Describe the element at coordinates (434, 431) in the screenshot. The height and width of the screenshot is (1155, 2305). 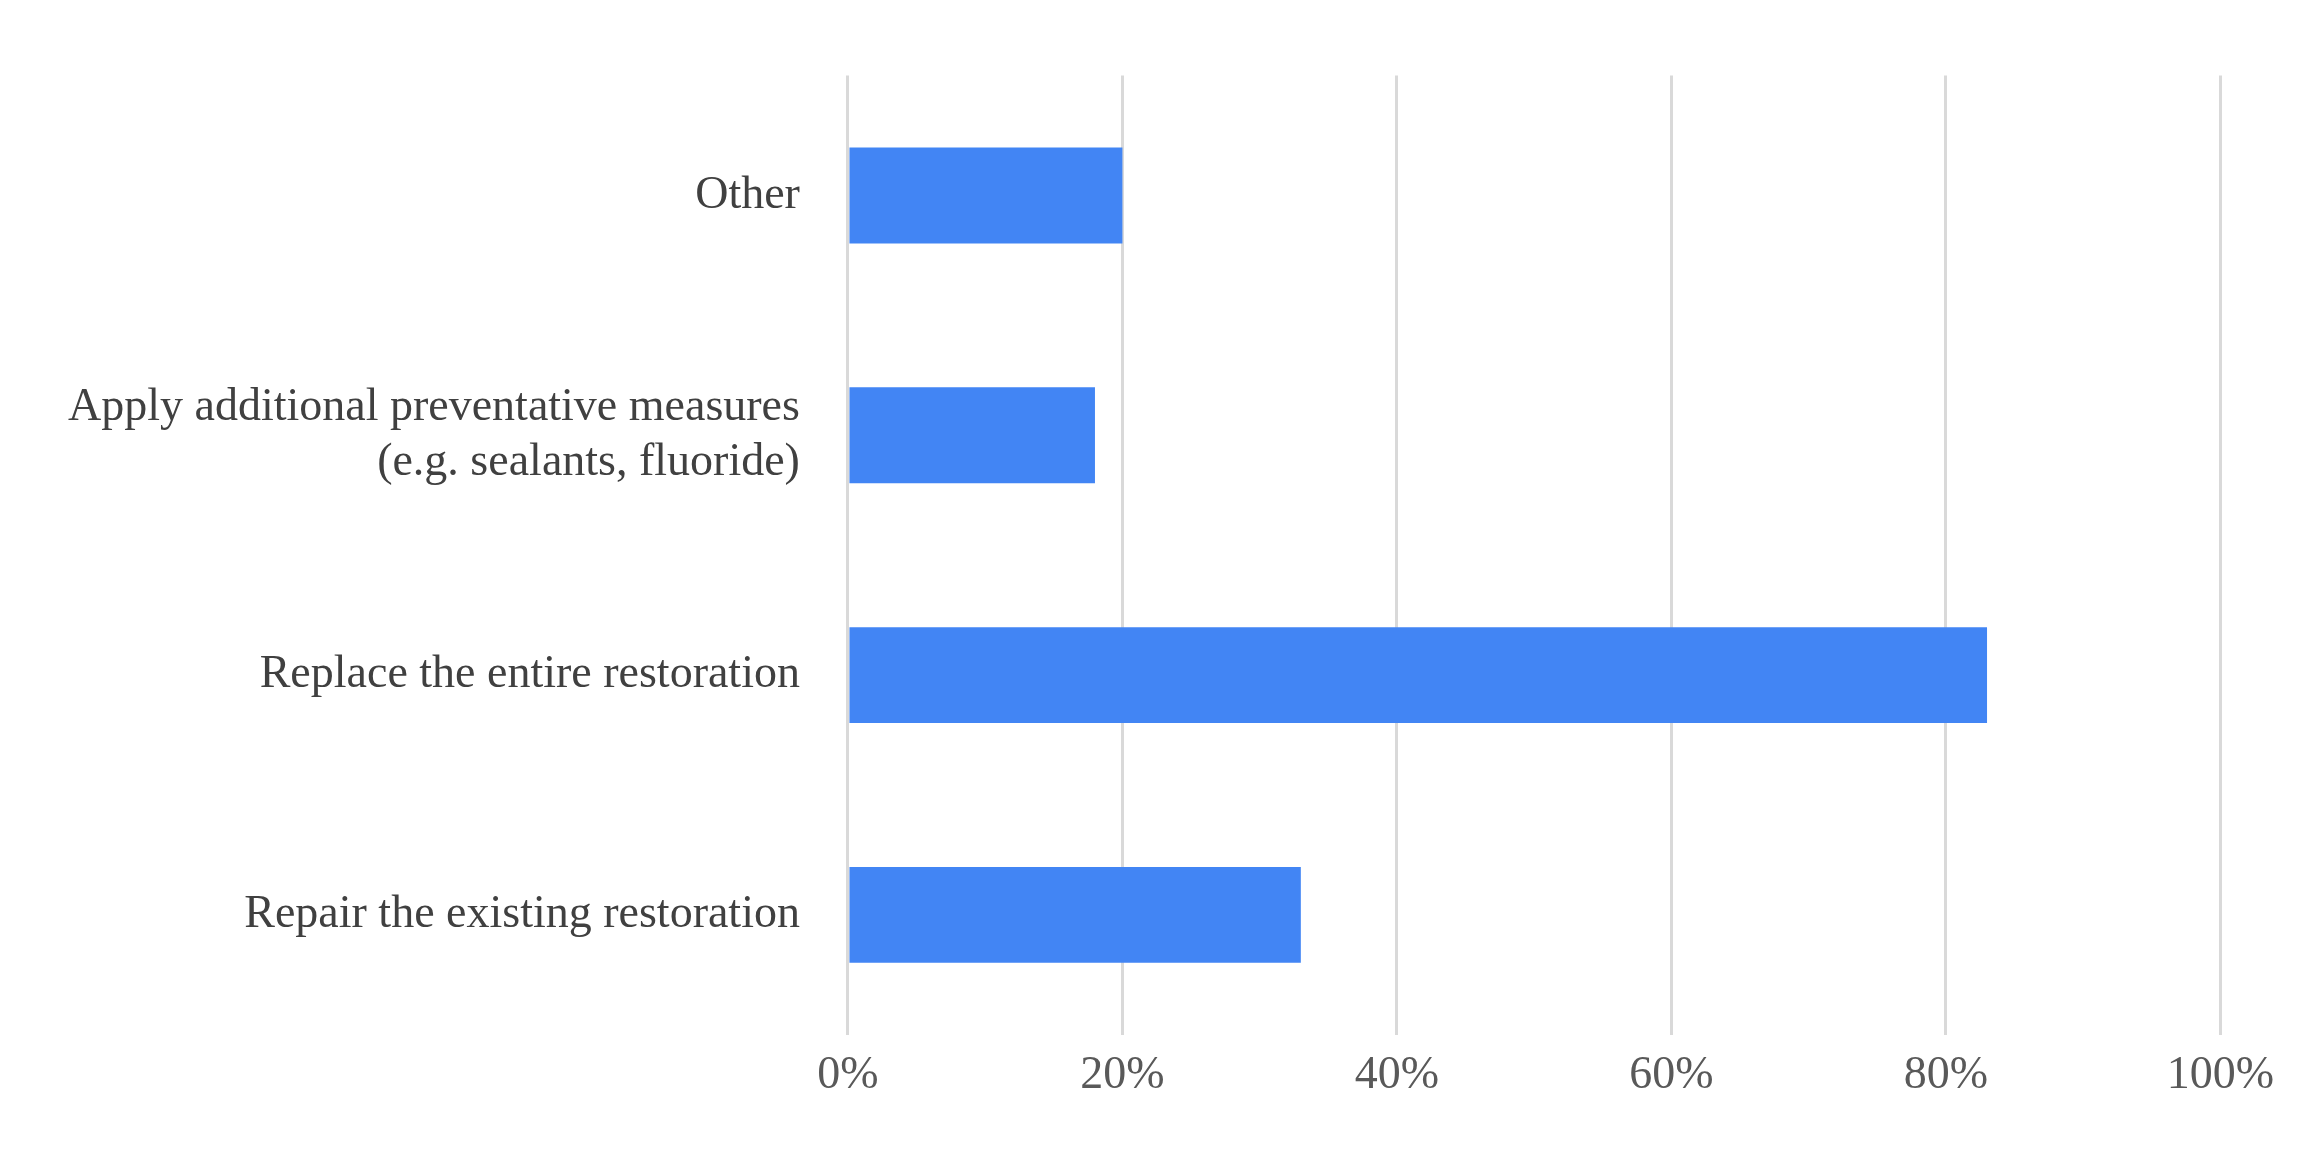
I see `y-tick-label: Apply additional preventative measures (e.g. sealants, fluoride)` at that location.